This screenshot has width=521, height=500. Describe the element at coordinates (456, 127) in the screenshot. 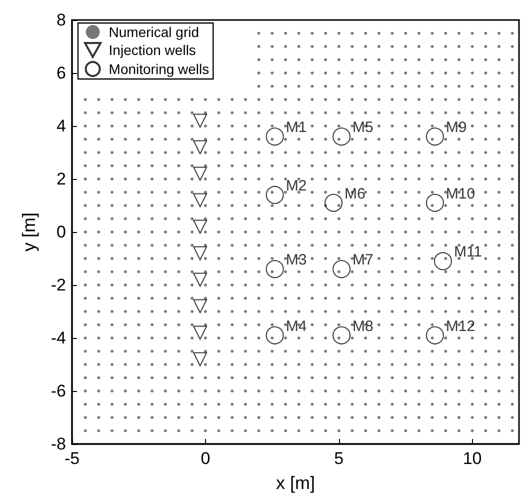

I see `data-label: M9` at that location.